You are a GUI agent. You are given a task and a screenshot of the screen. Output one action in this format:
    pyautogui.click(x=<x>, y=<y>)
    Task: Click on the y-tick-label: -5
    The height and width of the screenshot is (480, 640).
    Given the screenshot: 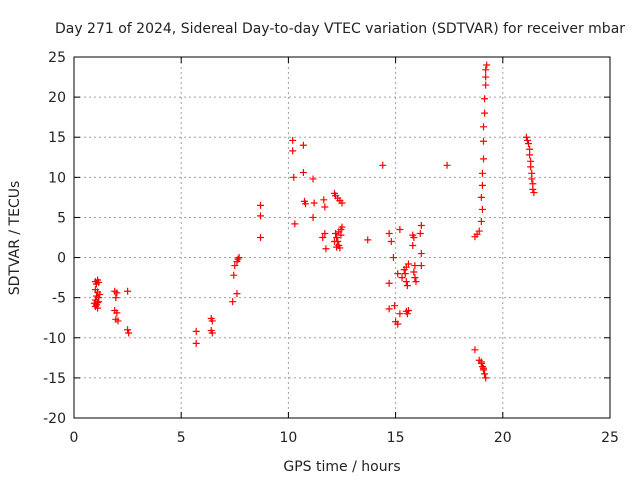 What is the action you would take?
    pyautogui.click(x=59, y=299)
    